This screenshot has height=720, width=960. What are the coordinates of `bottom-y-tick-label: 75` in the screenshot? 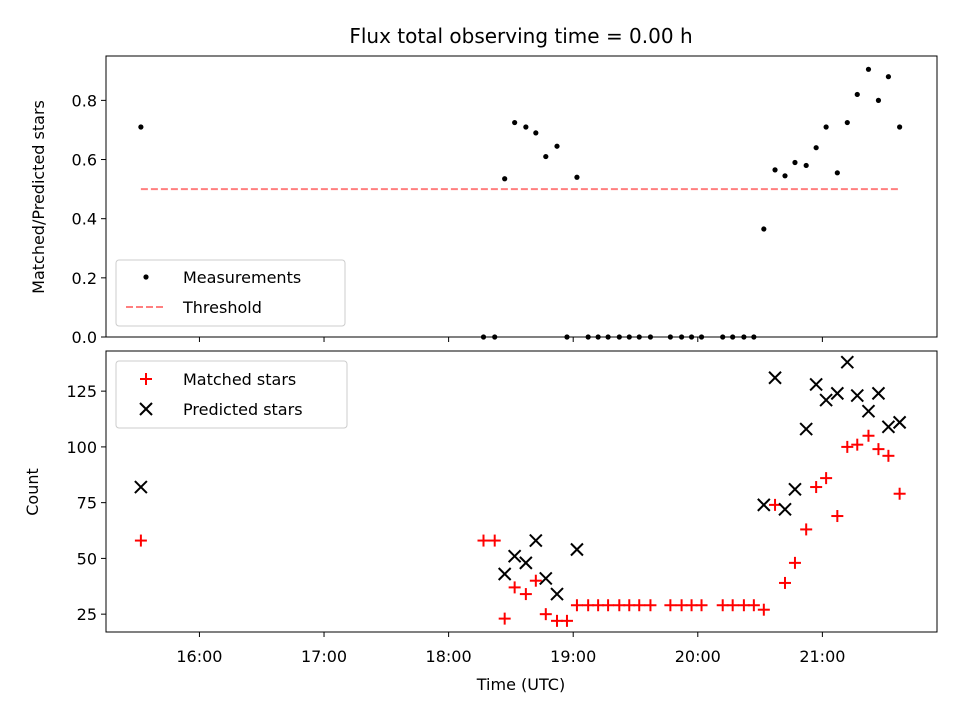 It's located at (87, 503).